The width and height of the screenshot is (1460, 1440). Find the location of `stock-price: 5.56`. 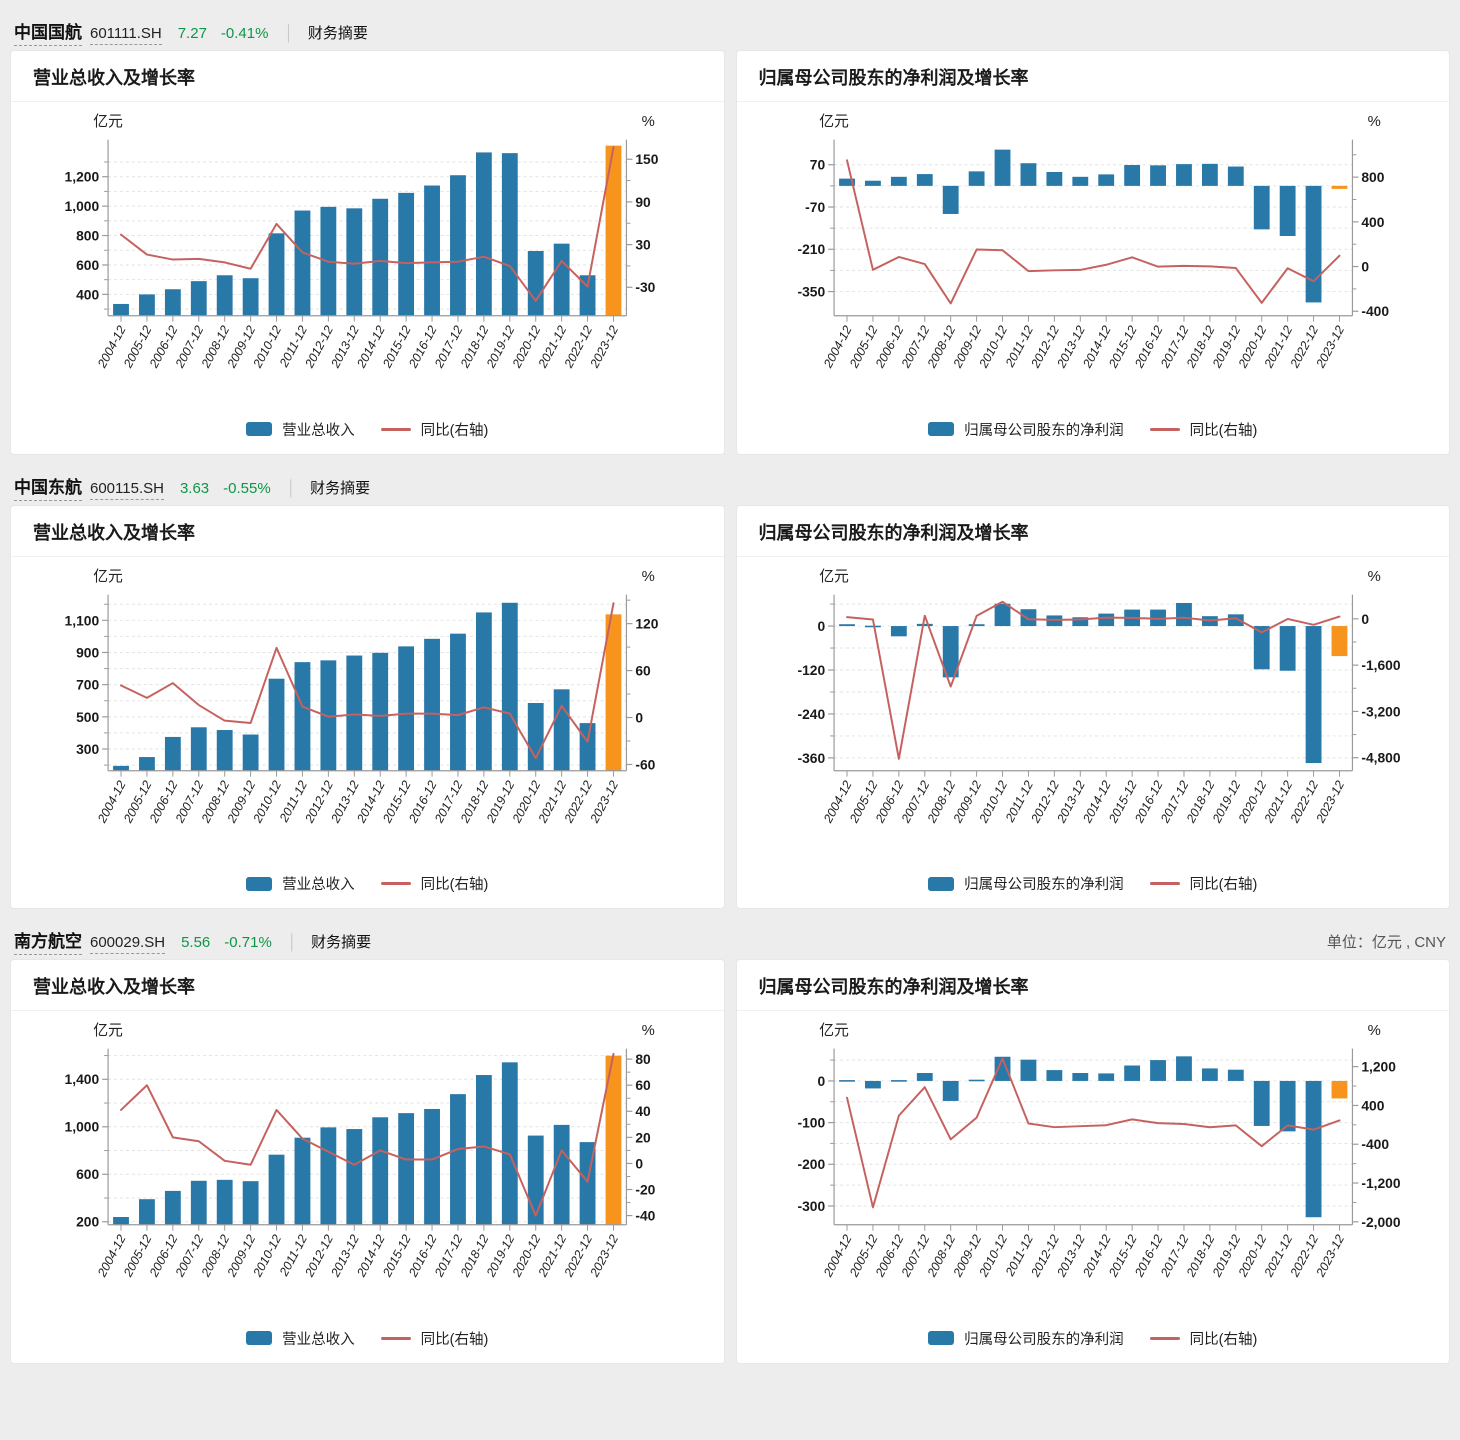

stock-price: 5.56 is located at coordinates (196, 943).